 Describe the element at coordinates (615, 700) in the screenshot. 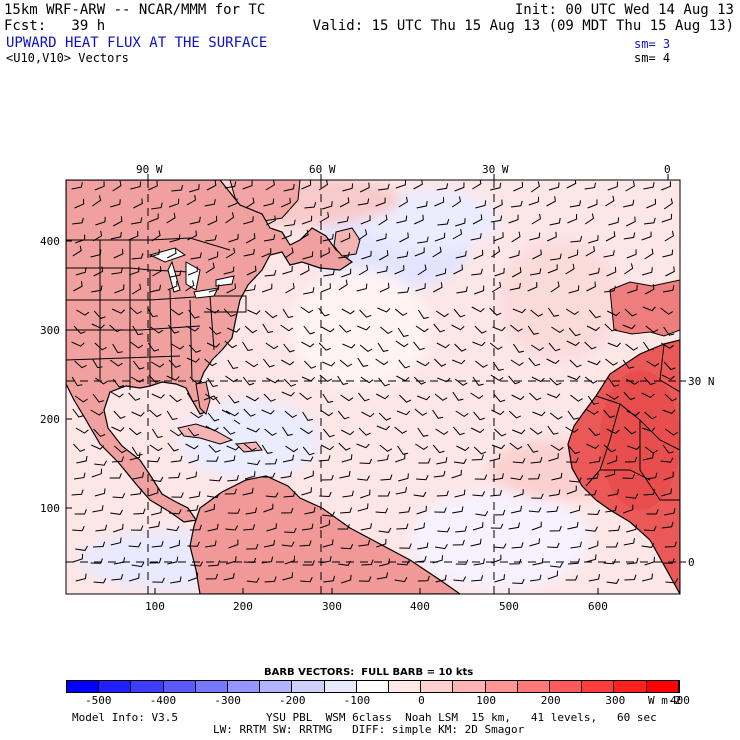

I see `colorbar-tick-label: 300` at that location.